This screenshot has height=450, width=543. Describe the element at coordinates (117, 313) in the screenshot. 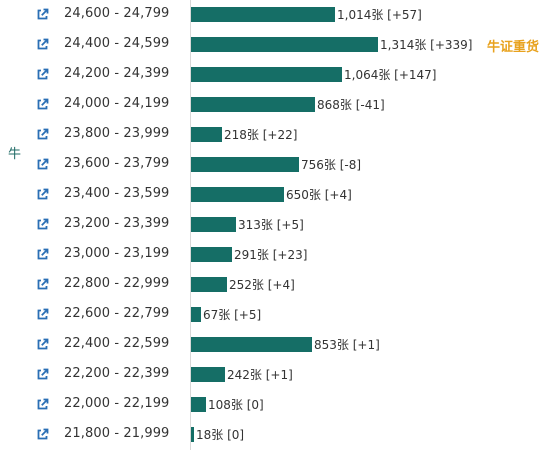

I see `price-range-label: 22,600 - 22,799` at that location.